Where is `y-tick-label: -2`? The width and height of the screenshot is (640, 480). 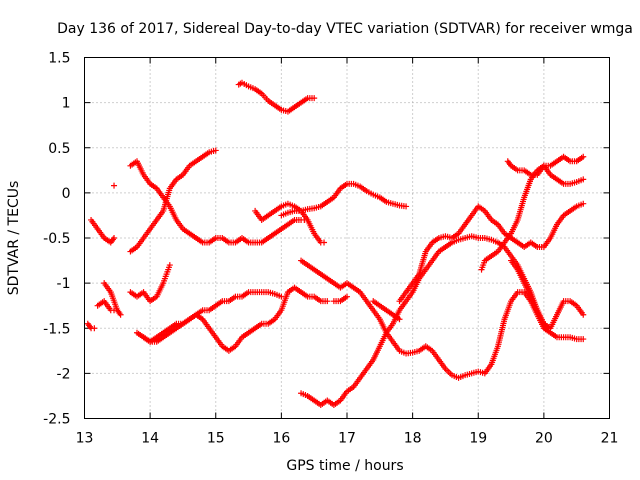
y-tick-label: -2 is located at coordinates (64, 374).